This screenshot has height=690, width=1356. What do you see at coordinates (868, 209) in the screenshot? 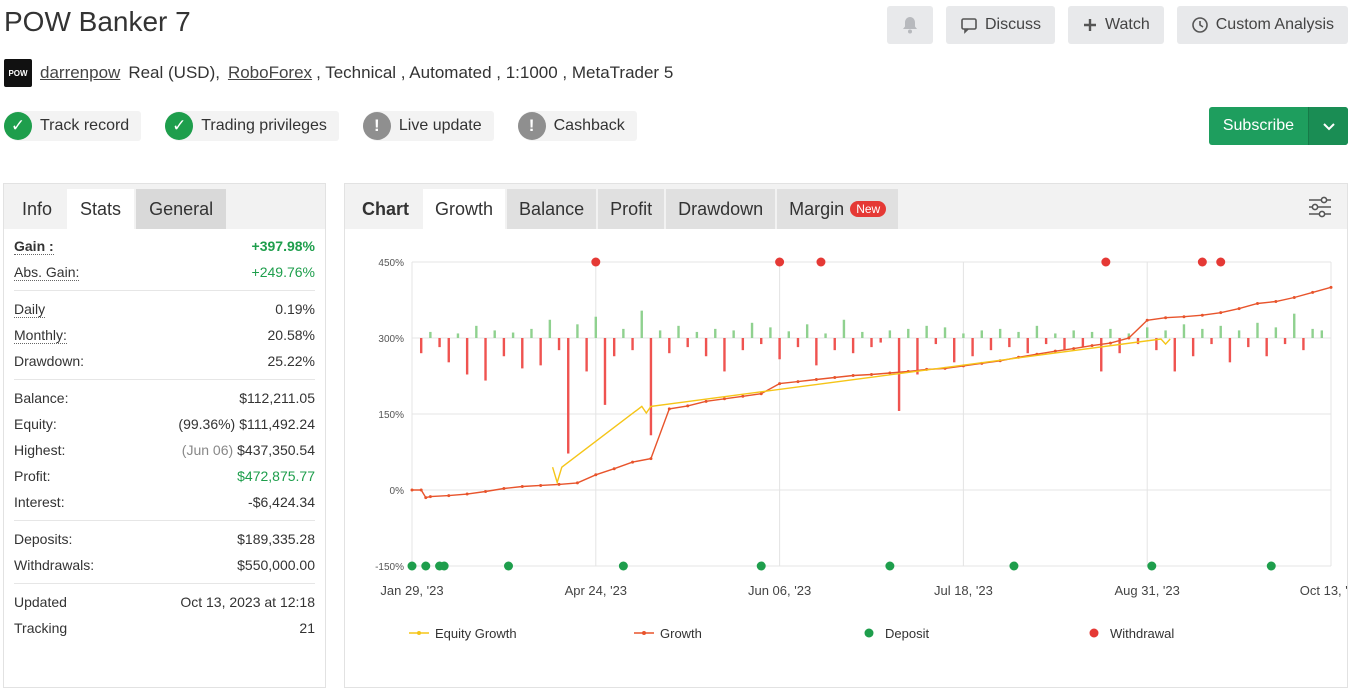
I see `new-badge: New` at bounding box center [868, 209].